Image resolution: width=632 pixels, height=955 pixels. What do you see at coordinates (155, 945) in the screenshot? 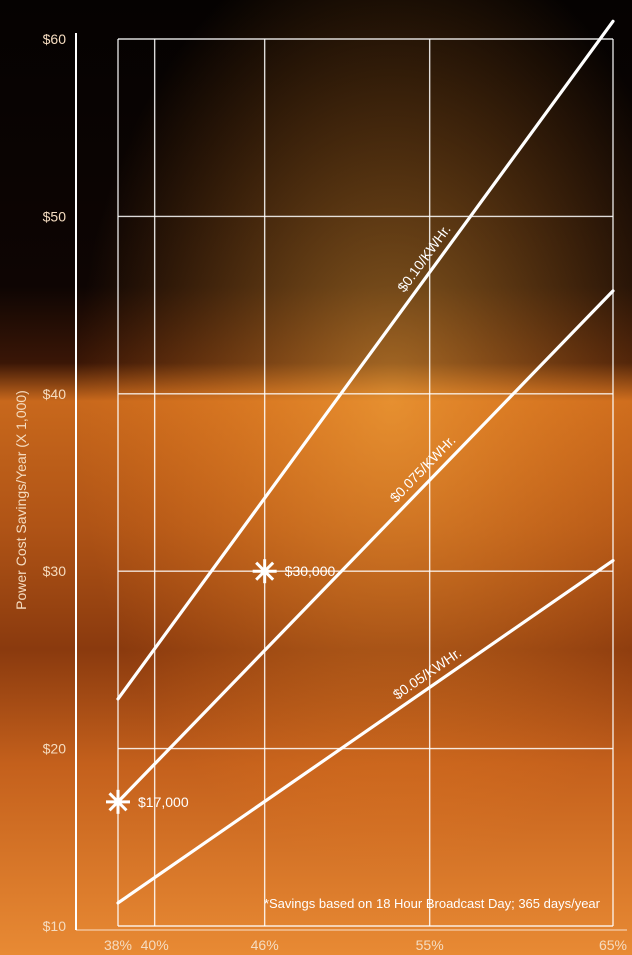
I see `x-tick-label-1: 40%` at bounding box center [155, 945].